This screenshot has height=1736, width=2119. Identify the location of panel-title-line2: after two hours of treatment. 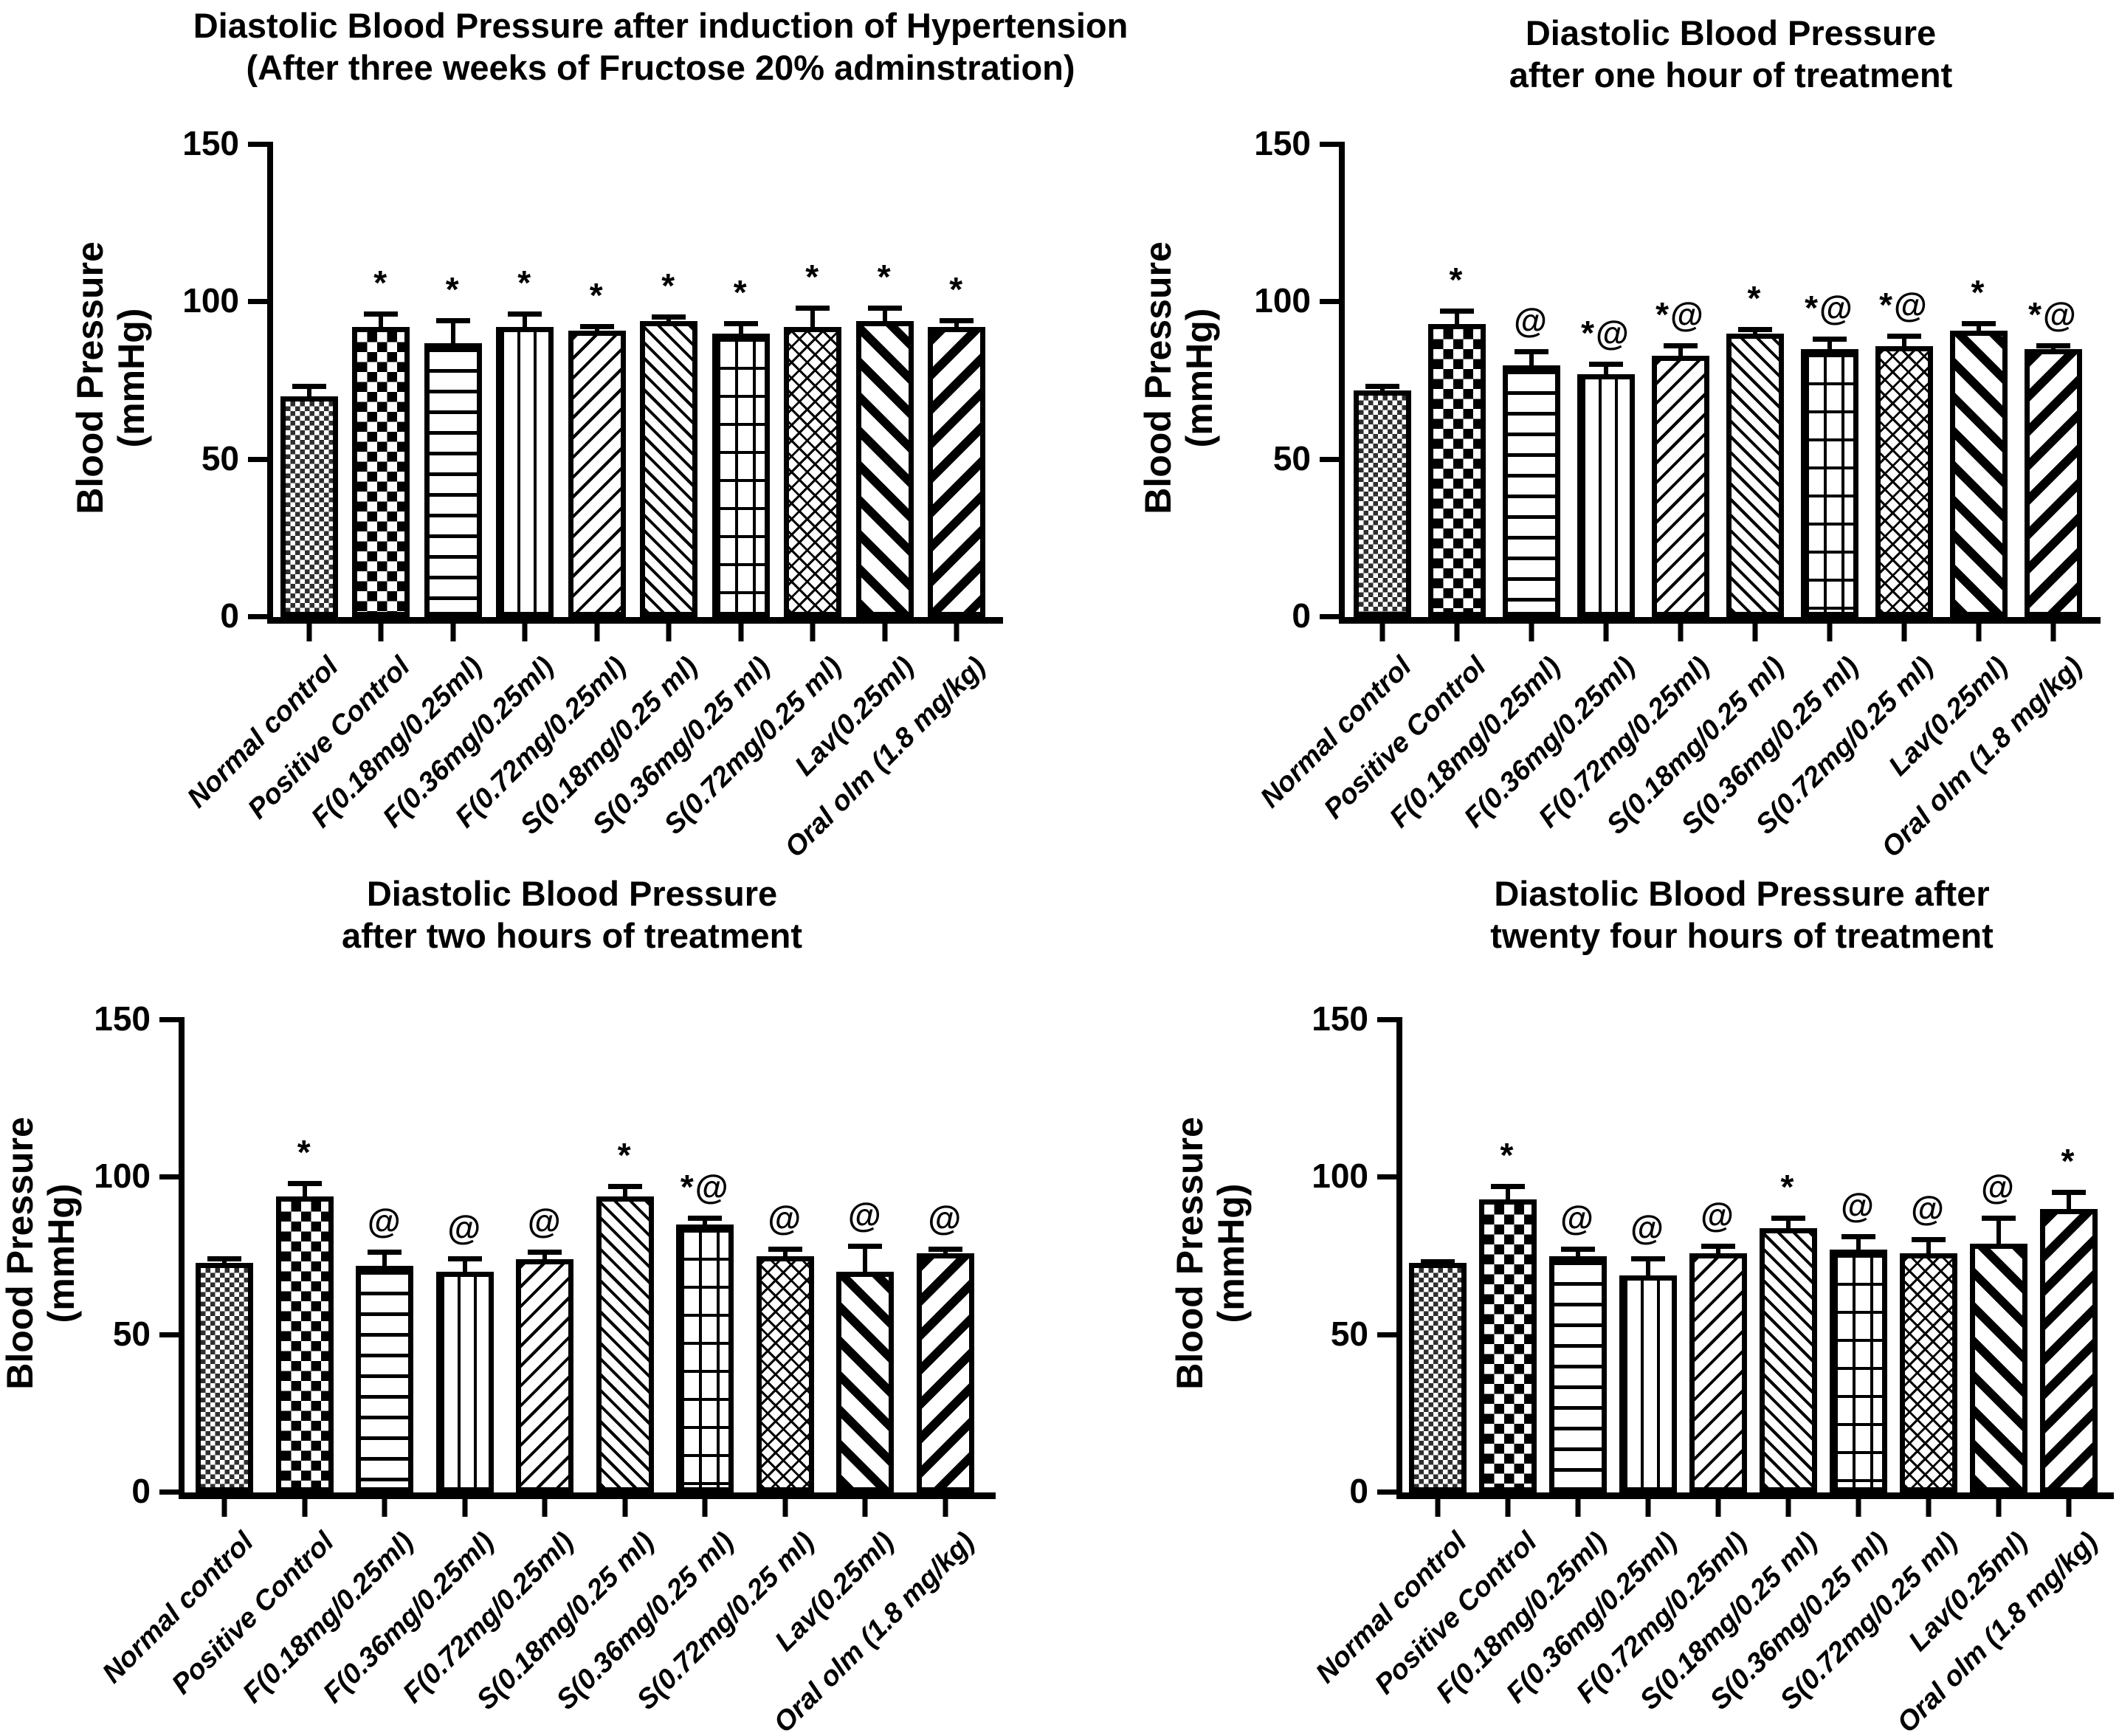
(572, 936).